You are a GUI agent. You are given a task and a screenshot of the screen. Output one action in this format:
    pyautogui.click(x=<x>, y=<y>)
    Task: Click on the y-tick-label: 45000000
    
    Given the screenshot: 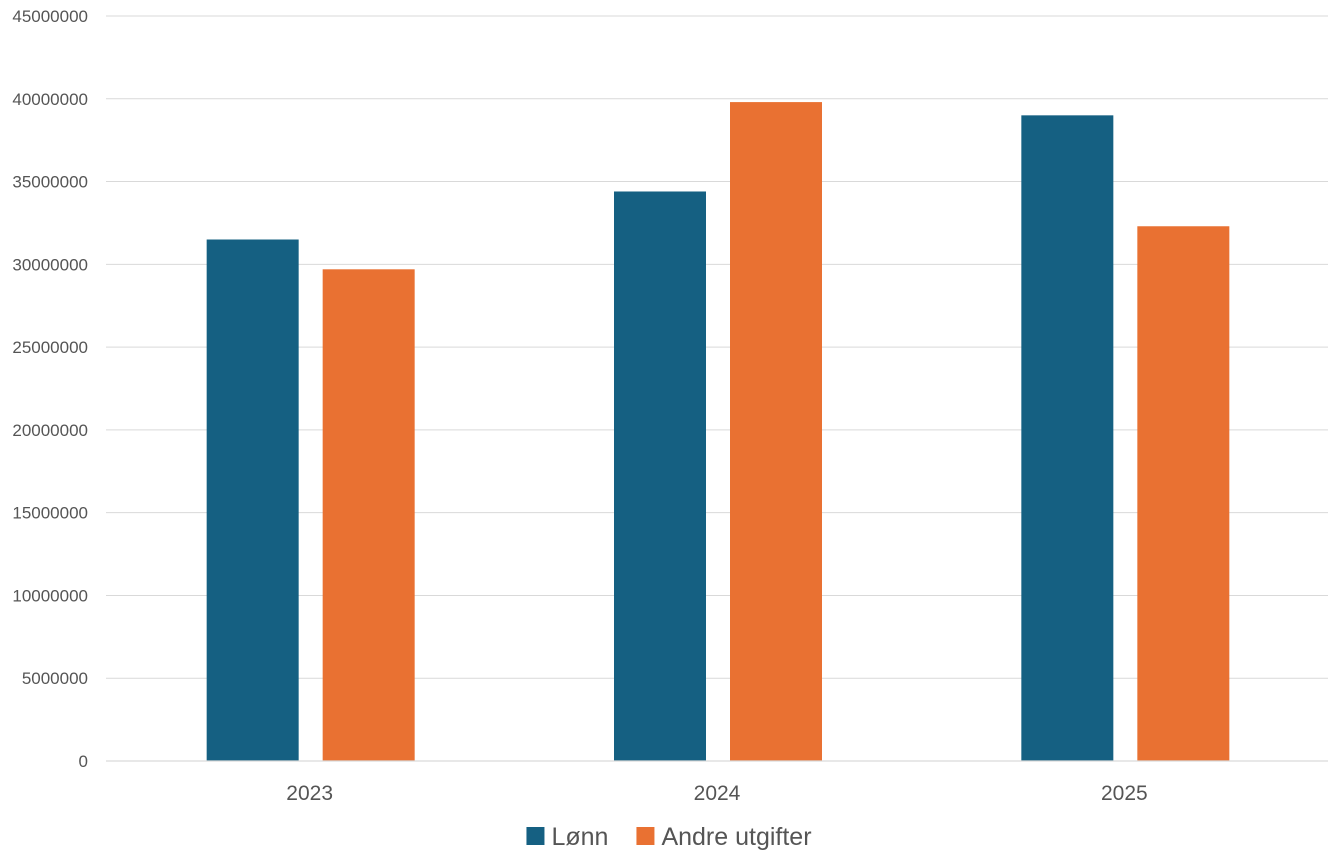 What is the action you would take?
    pyautogui.click(x=50, y=16)
    